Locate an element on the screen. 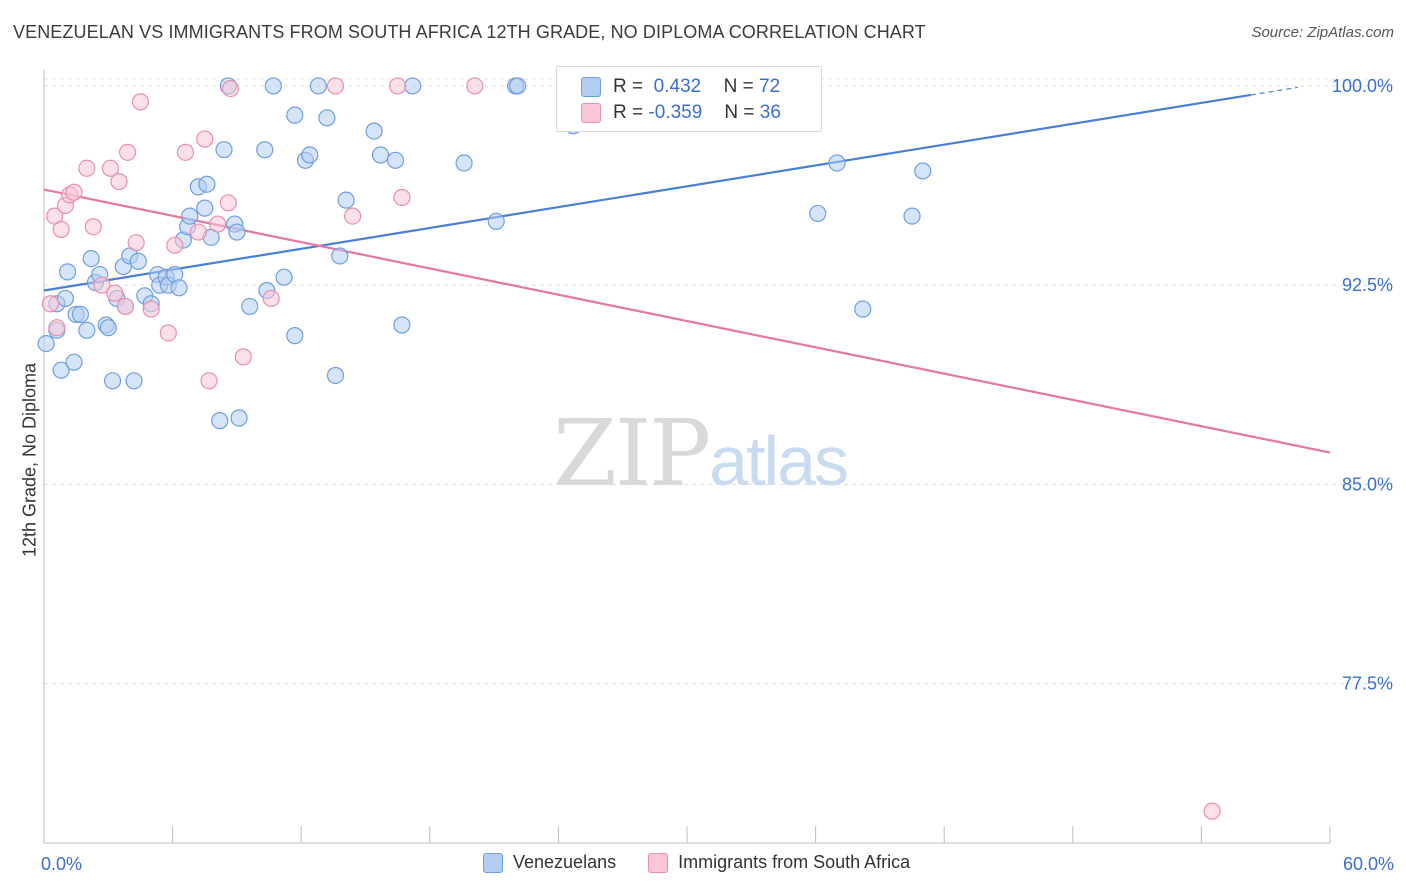 The image size is (1406, 892). legend-item-south-africa: Immigrants from South Africa is located at coordinates (779, 862).